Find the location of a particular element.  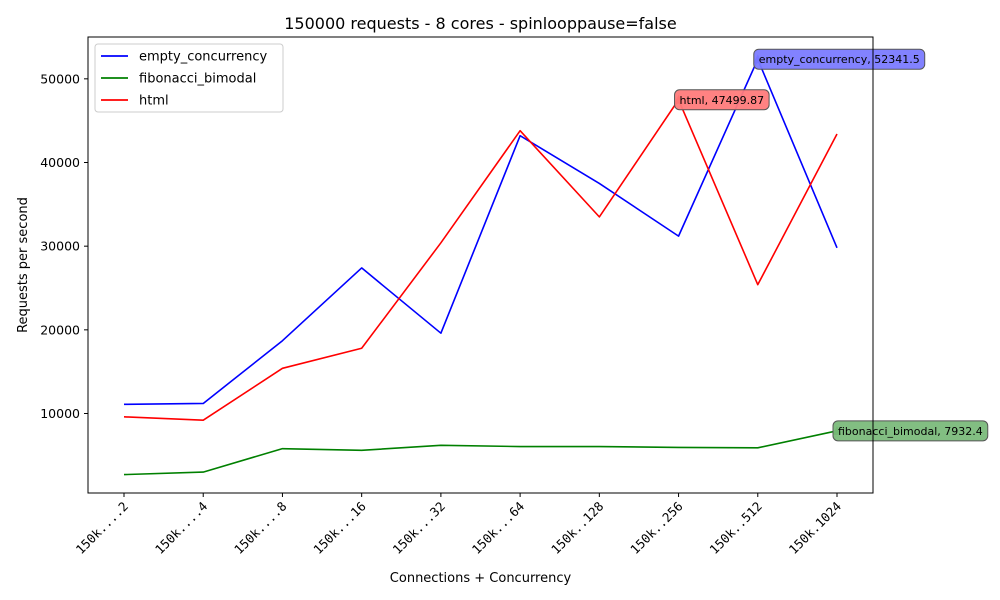

x-axis-label: Connections + Concurrency is located at coordinates (481, 578).